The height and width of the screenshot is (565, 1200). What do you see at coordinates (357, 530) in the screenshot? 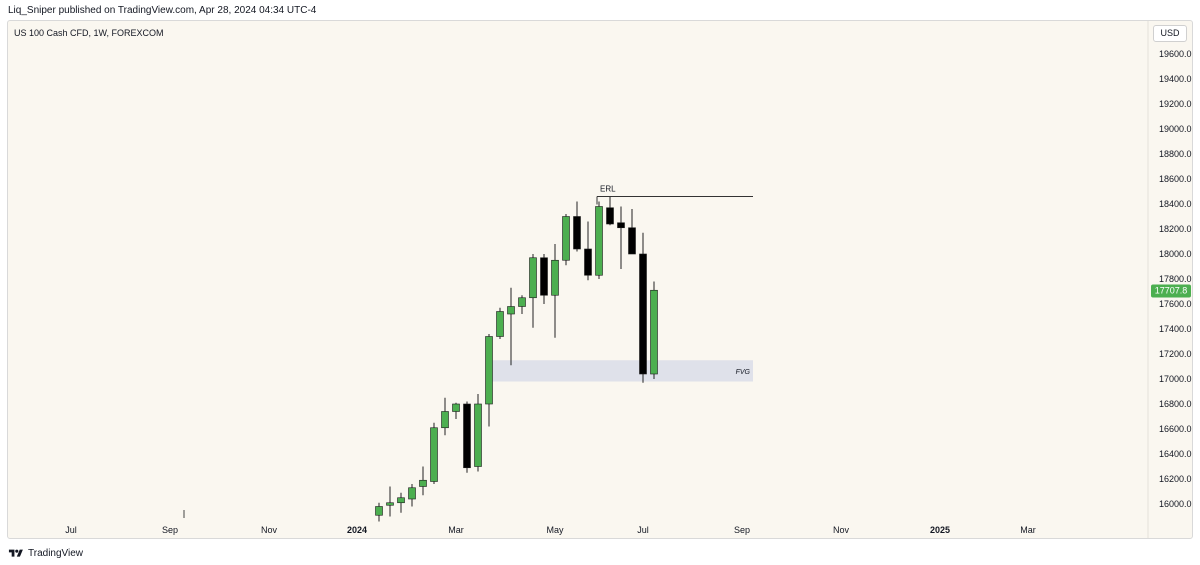
I see `x-tick-label: 2024` at bounding box center [357, 530].